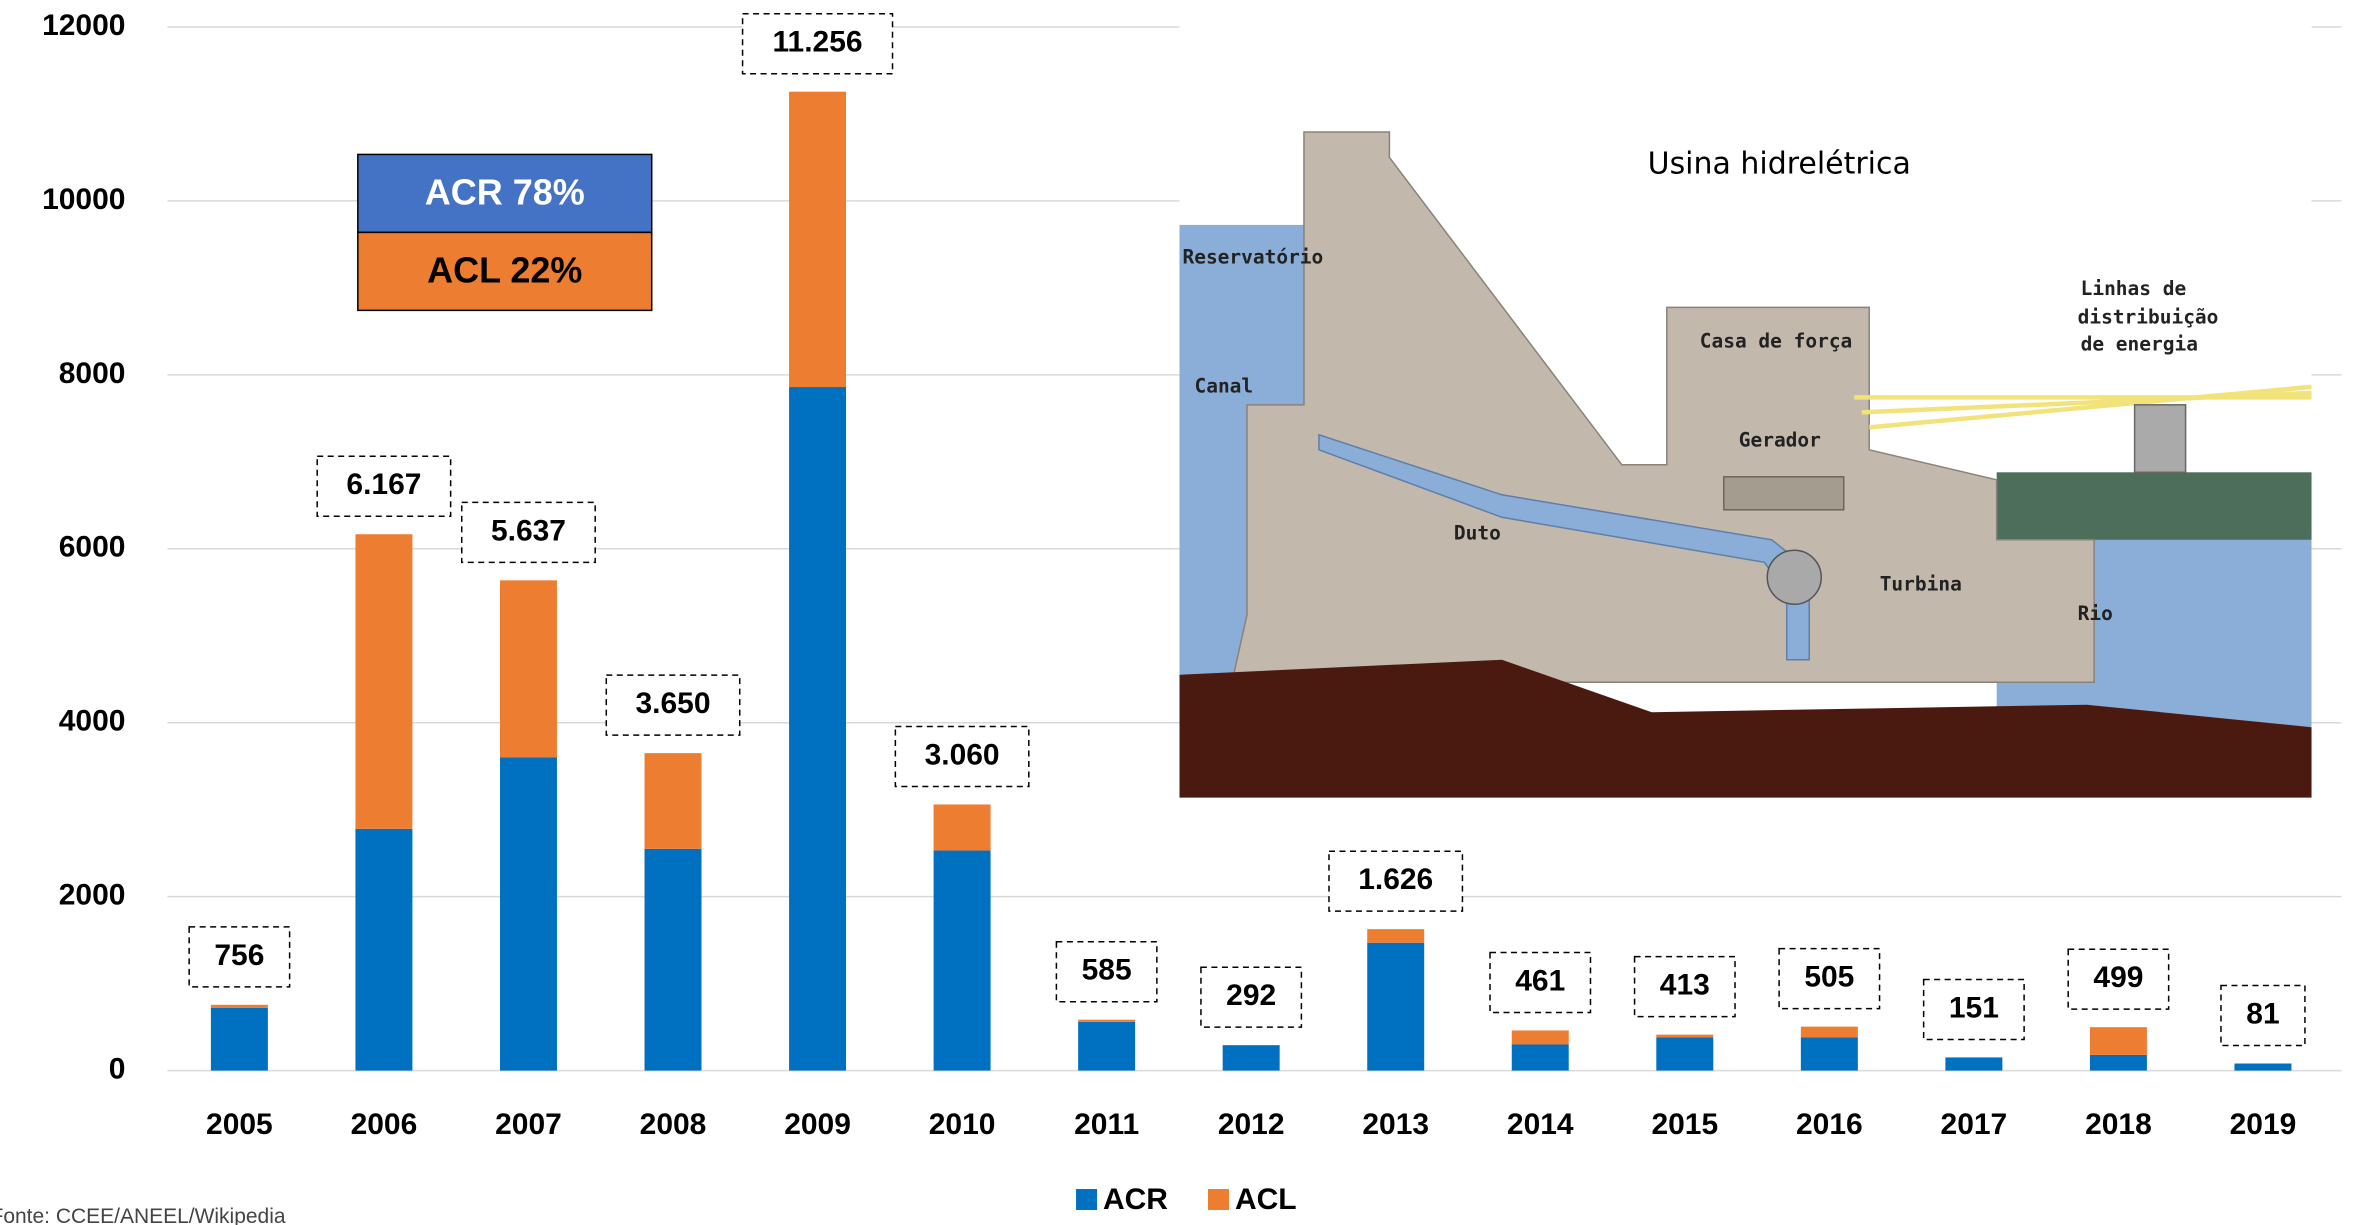 The width and height of the screenshot is (2356, 1225). I want to click on legend-label: ACL, so click(1266, 1199).